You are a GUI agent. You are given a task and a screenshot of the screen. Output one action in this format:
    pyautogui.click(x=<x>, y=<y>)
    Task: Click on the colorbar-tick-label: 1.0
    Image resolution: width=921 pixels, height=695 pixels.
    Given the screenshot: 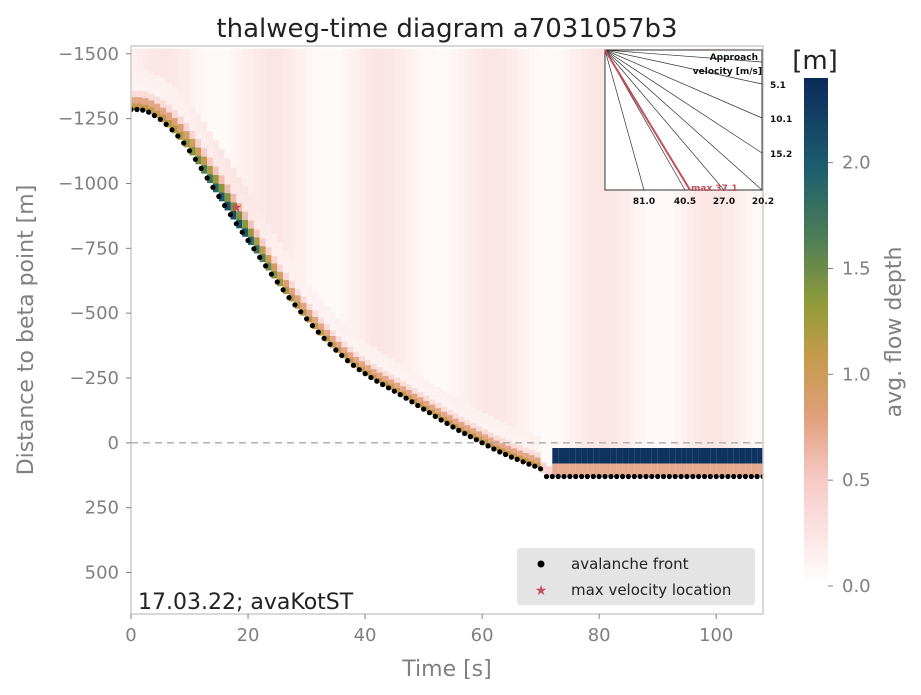 What is the action you would take?
    pyautogui.click(x=856, y=374)
    